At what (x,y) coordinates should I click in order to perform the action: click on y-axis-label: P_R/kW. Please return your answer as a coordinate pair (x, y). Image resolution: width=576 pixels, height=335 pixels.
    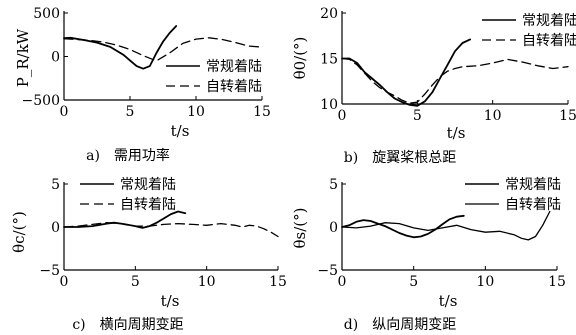
    Looking at the image, I should click on (23, 57).